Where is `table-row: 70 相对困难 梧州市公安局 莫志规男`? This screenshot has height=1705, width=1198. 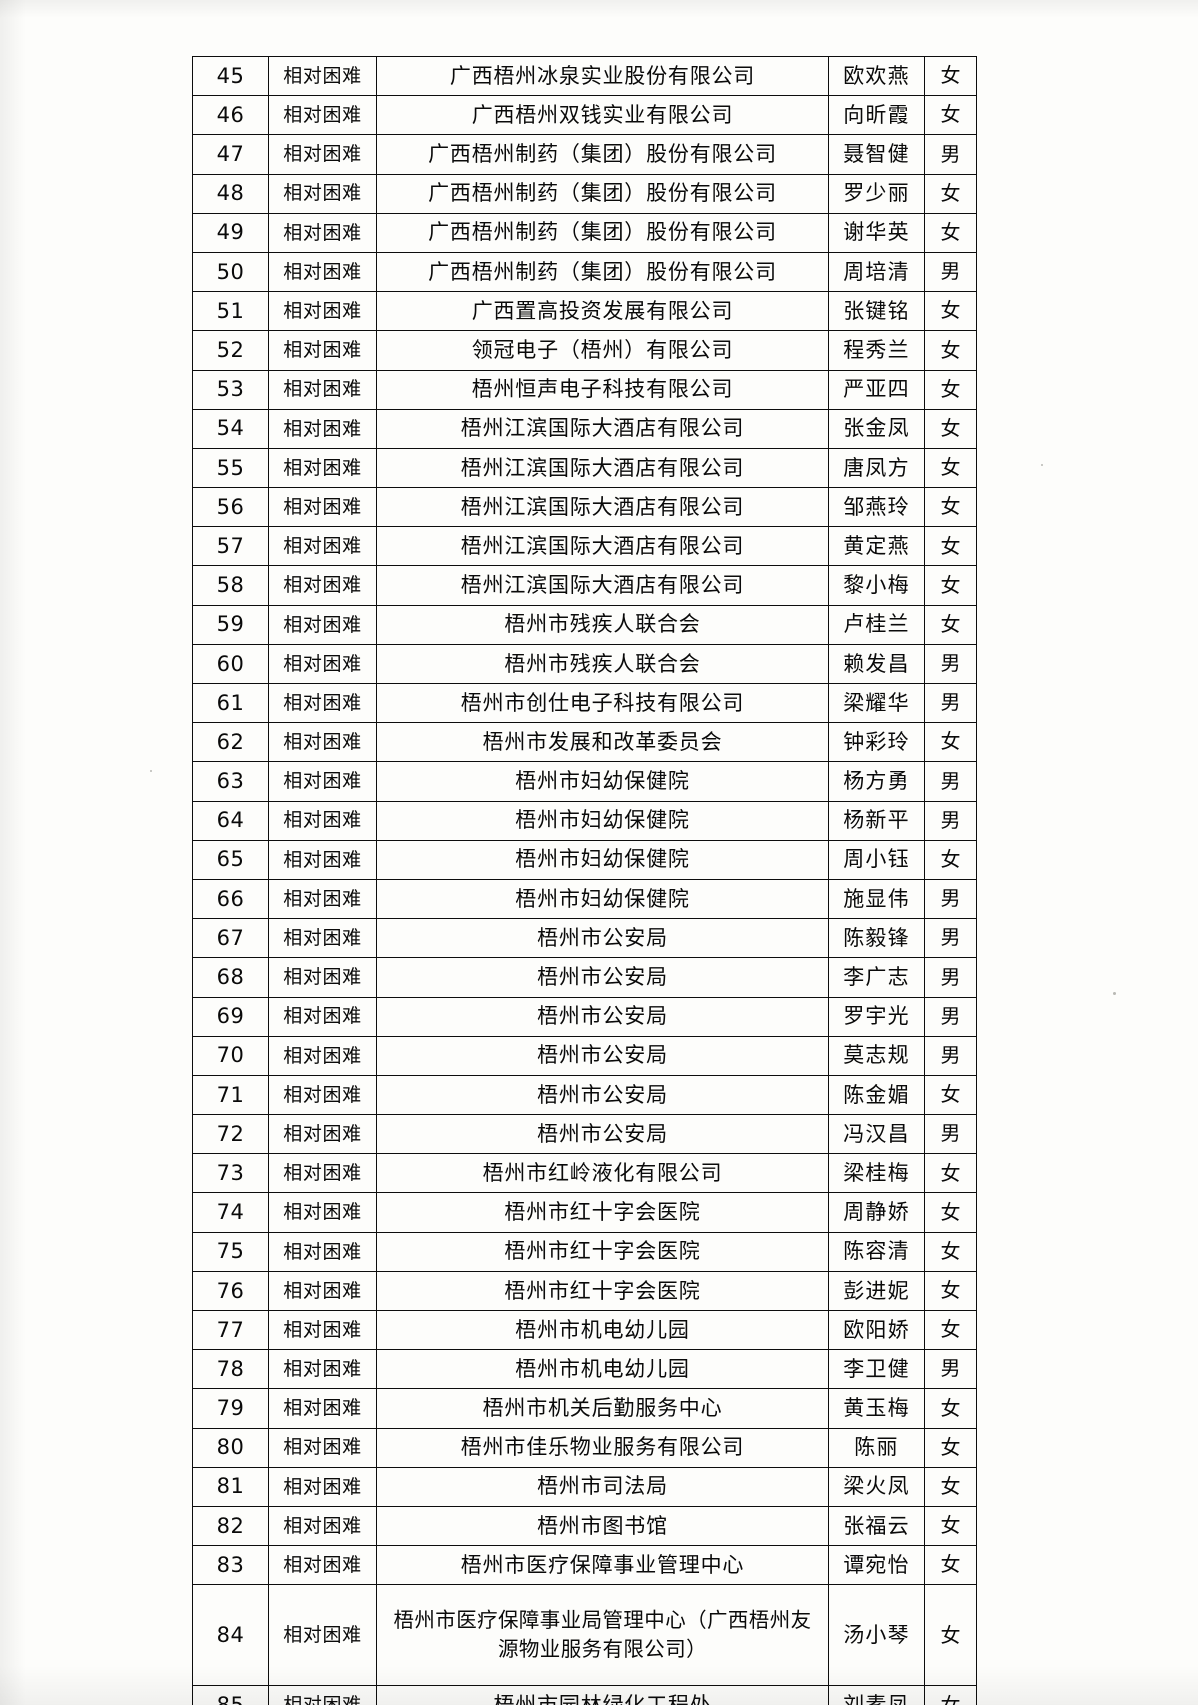
table-row: 70 相对困难 梧州市公安局 莫志规男 is located at coordinates (584, 1055).